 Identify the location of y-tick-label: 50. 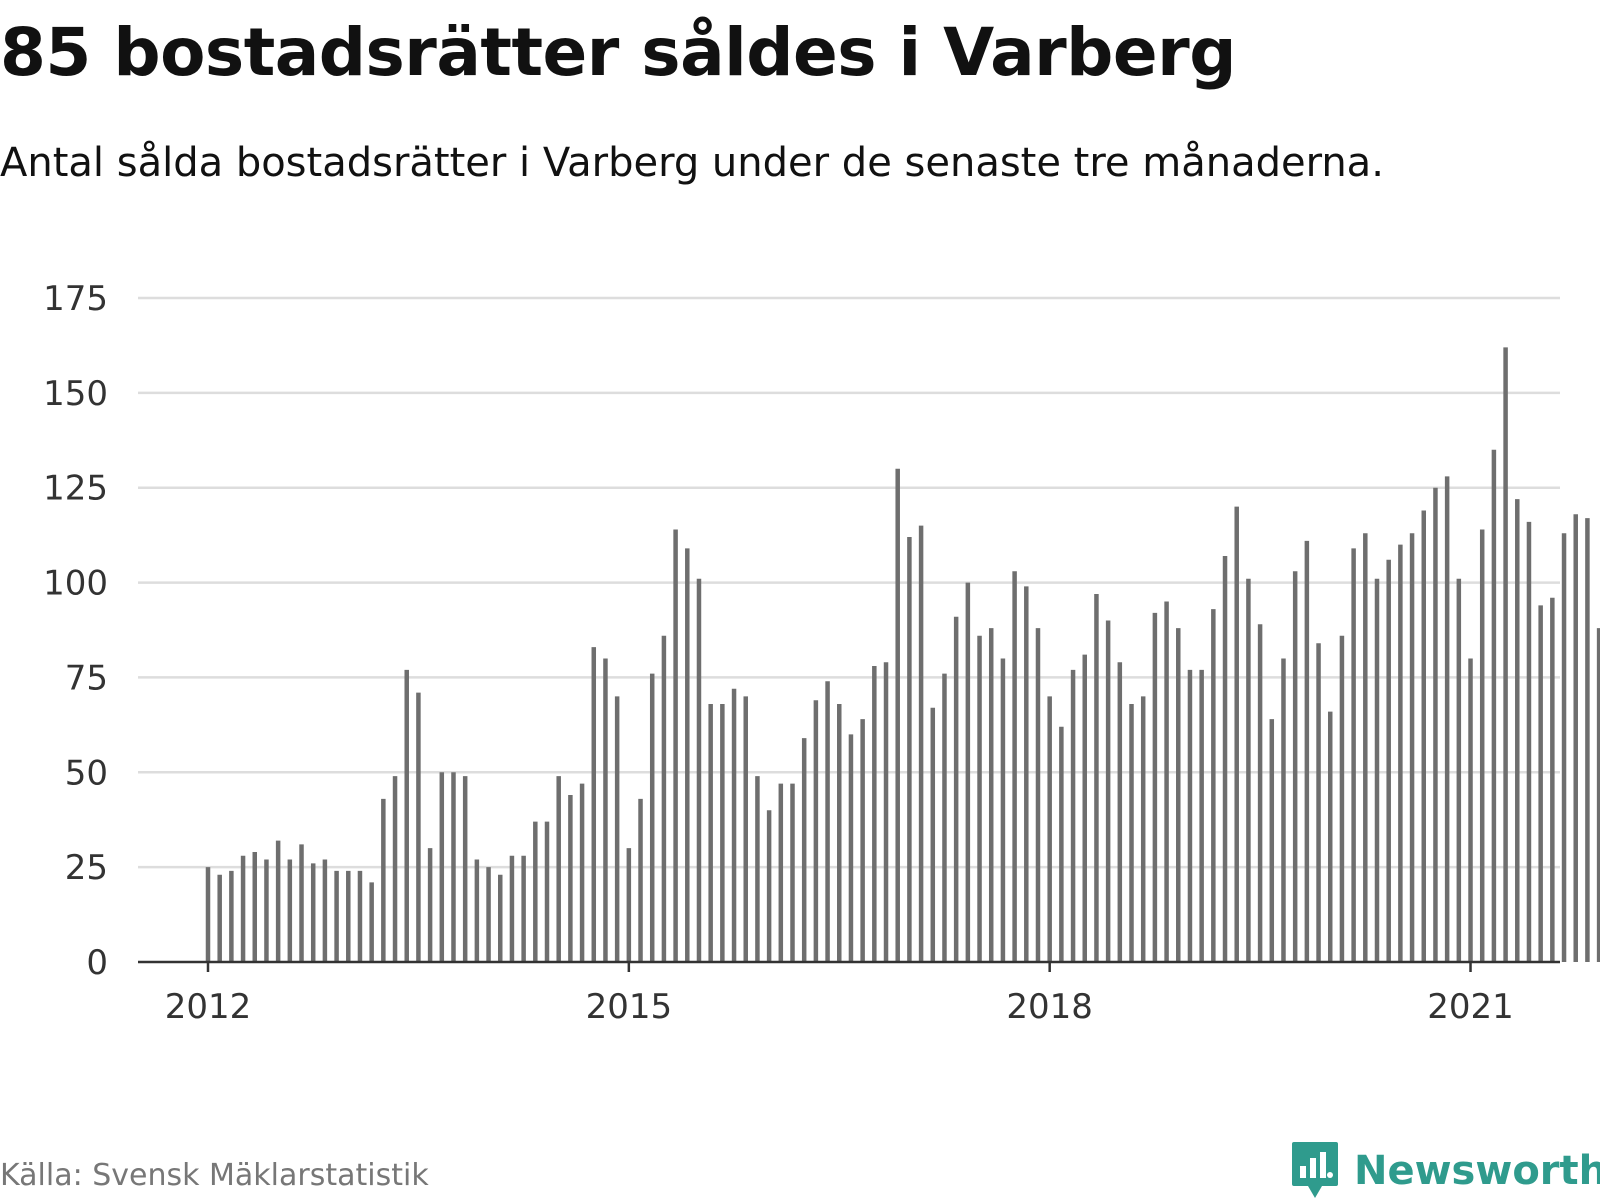
(86, 773).